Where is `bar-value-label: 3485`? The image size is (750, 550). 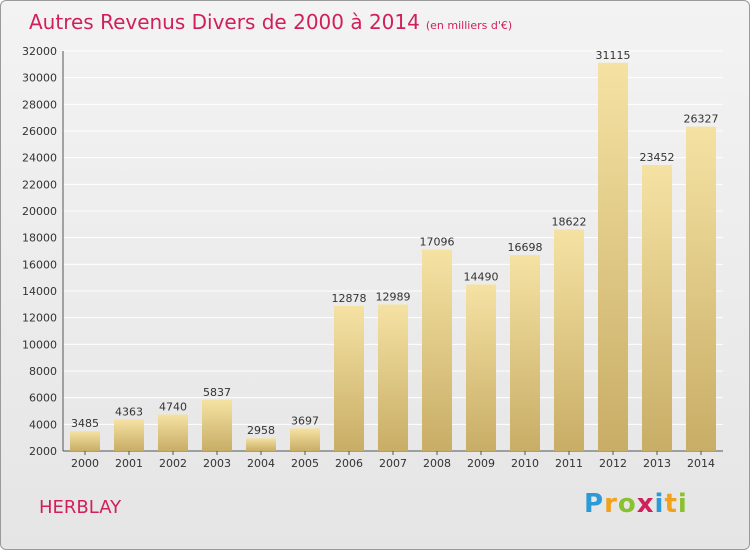 bar-value-label: 3485 is located at coordinates (85, 423).